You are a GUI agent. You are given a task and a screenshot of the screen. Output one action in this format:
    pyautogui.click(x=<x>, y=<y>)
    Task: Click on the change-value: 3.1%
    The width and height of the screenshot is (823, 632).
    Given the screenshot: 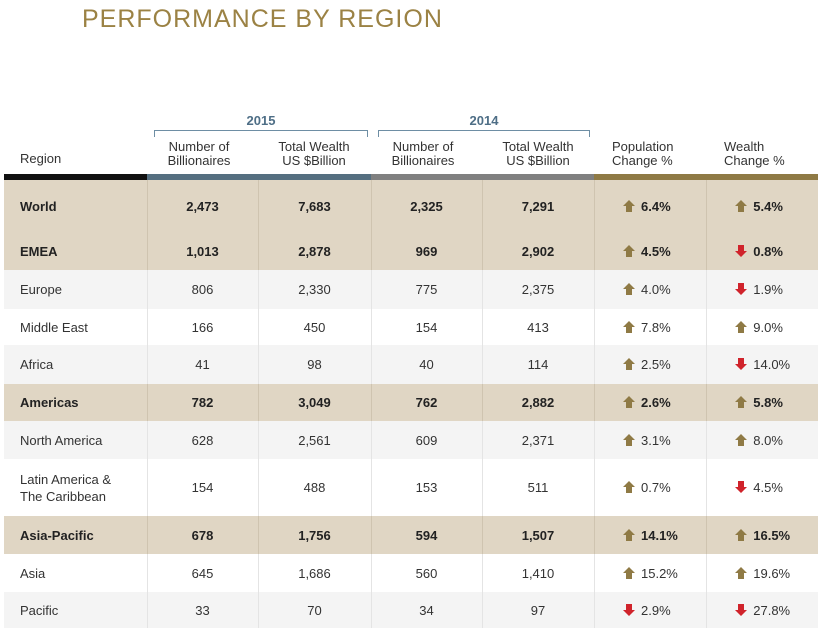 What is the action you would take?
    pyautogui.click(x=656, y=440)
    